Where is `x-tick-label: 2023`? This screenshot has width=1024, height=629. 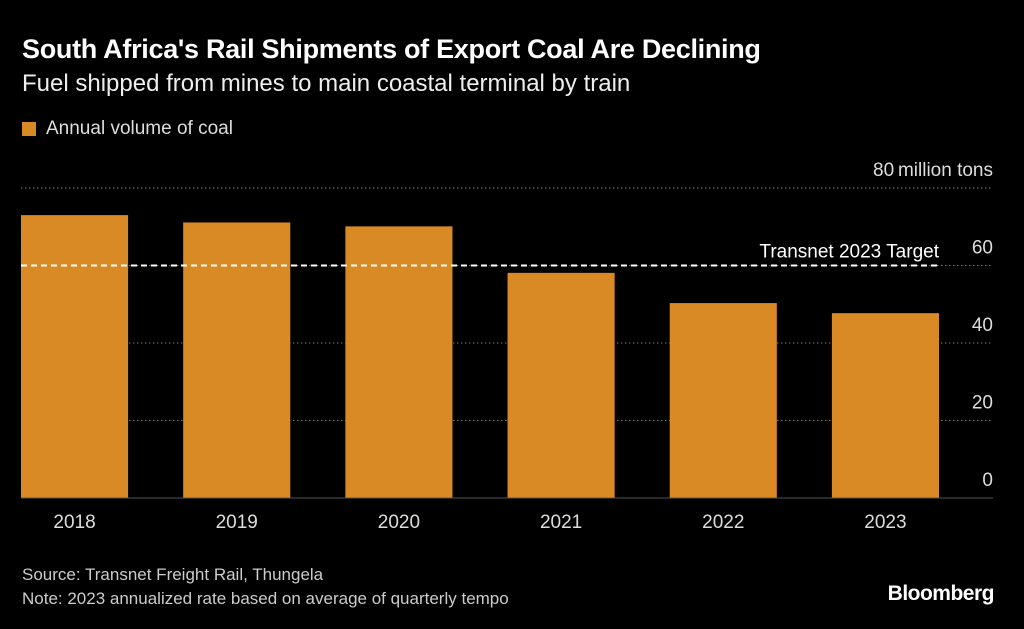 x-tick-label: 2023 is located at coordinates (885, 522).